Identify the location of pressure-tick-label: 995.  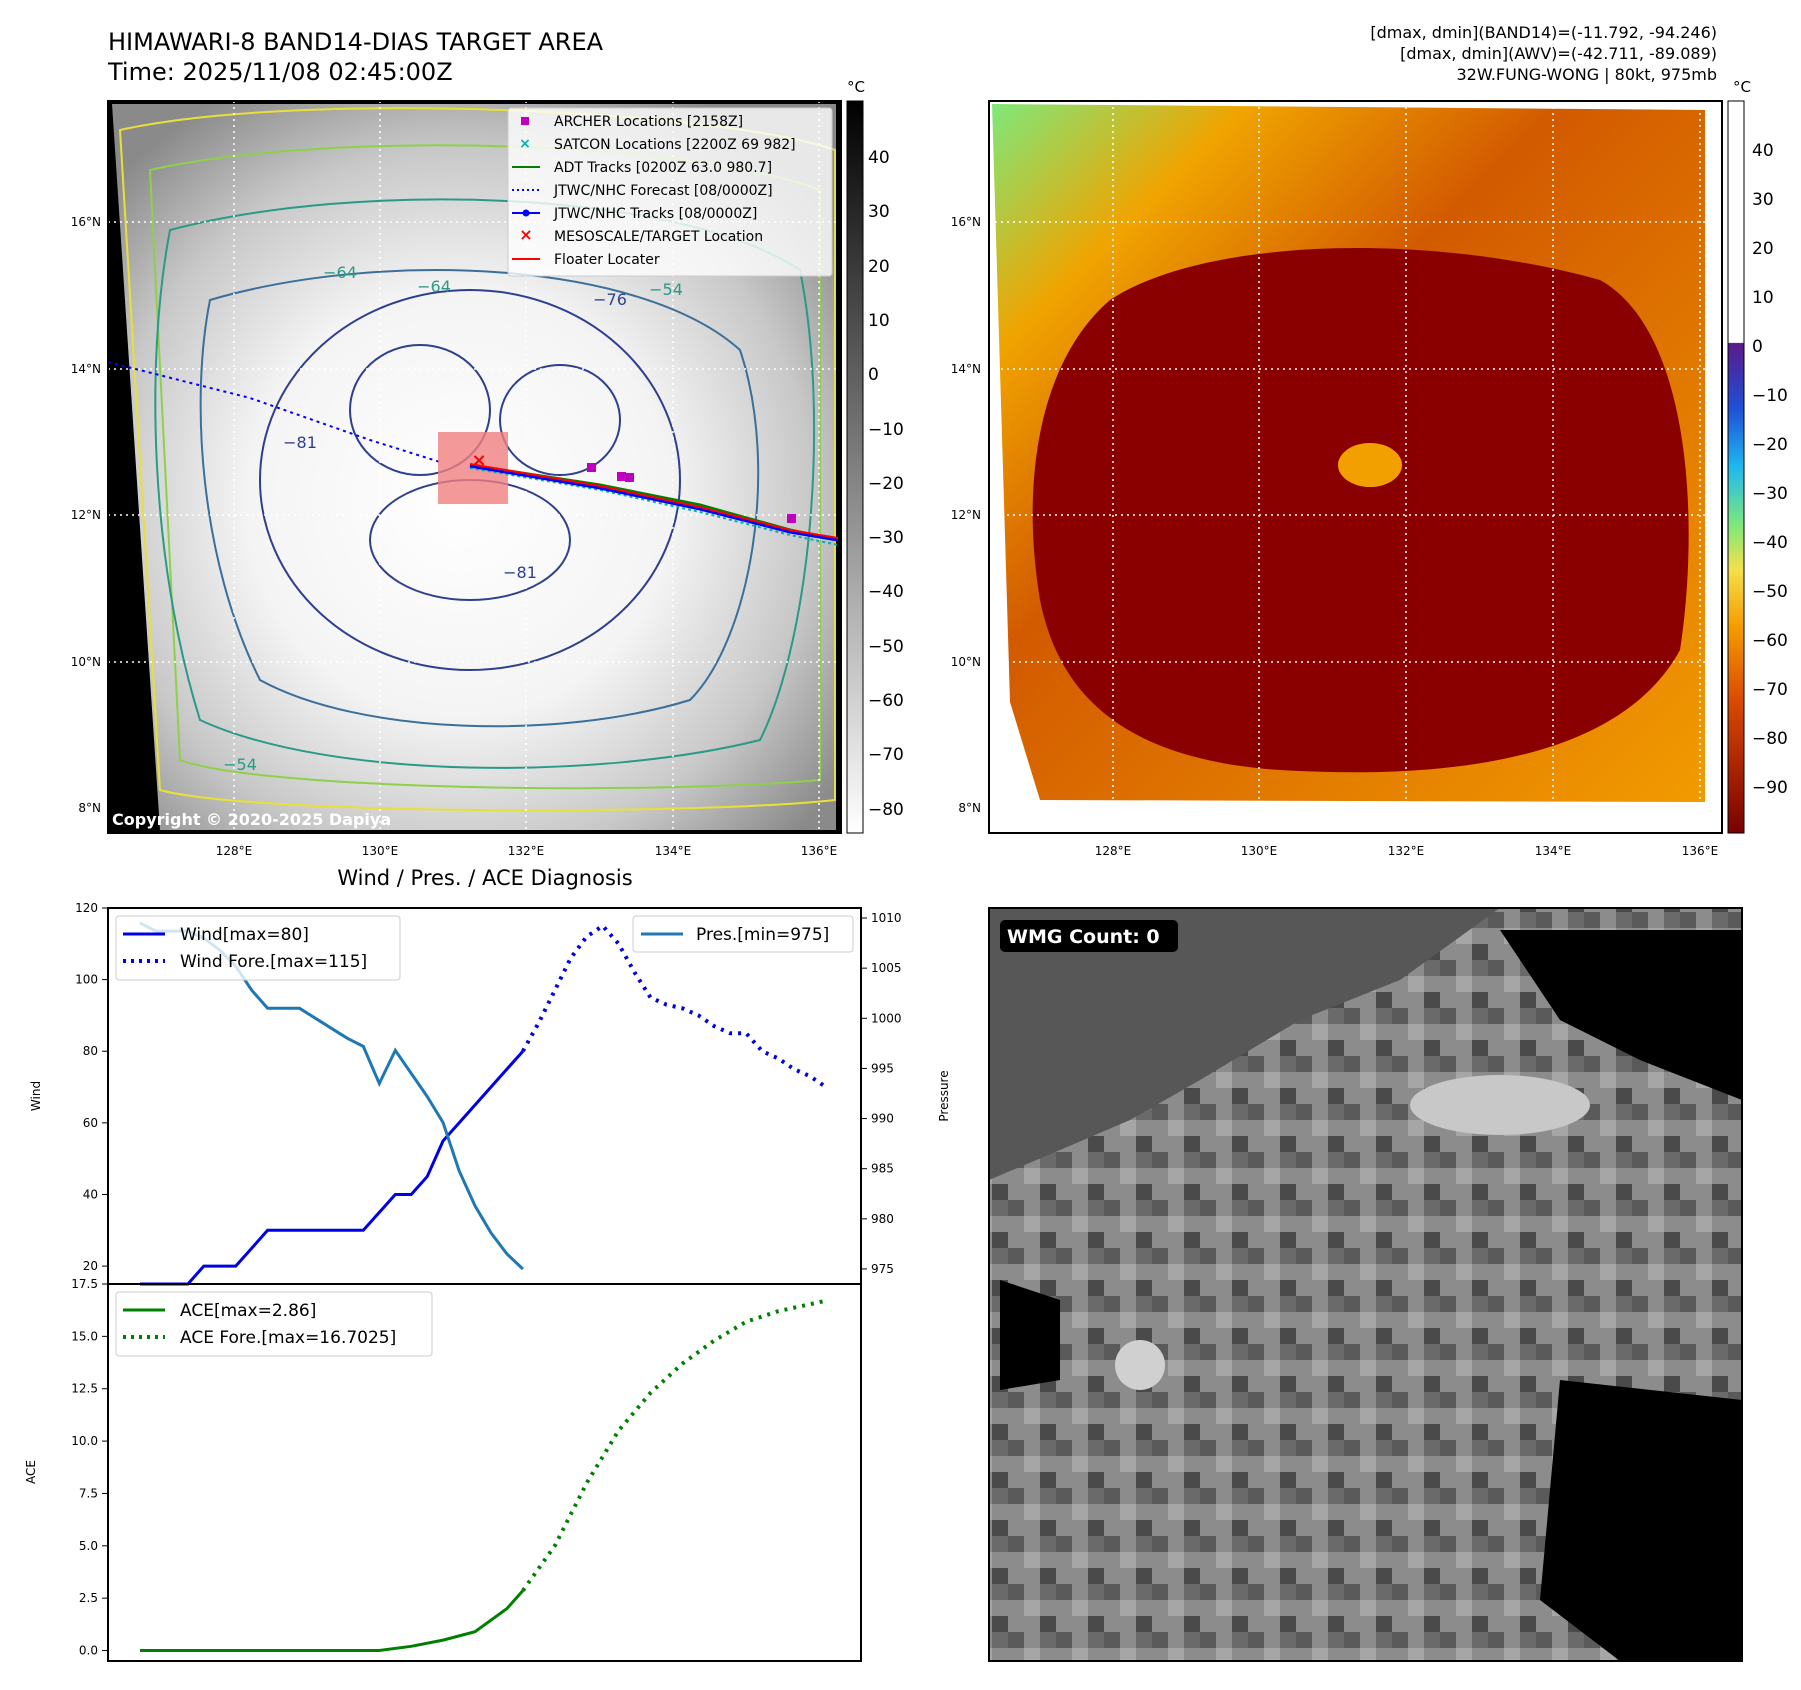
(882, 1068).